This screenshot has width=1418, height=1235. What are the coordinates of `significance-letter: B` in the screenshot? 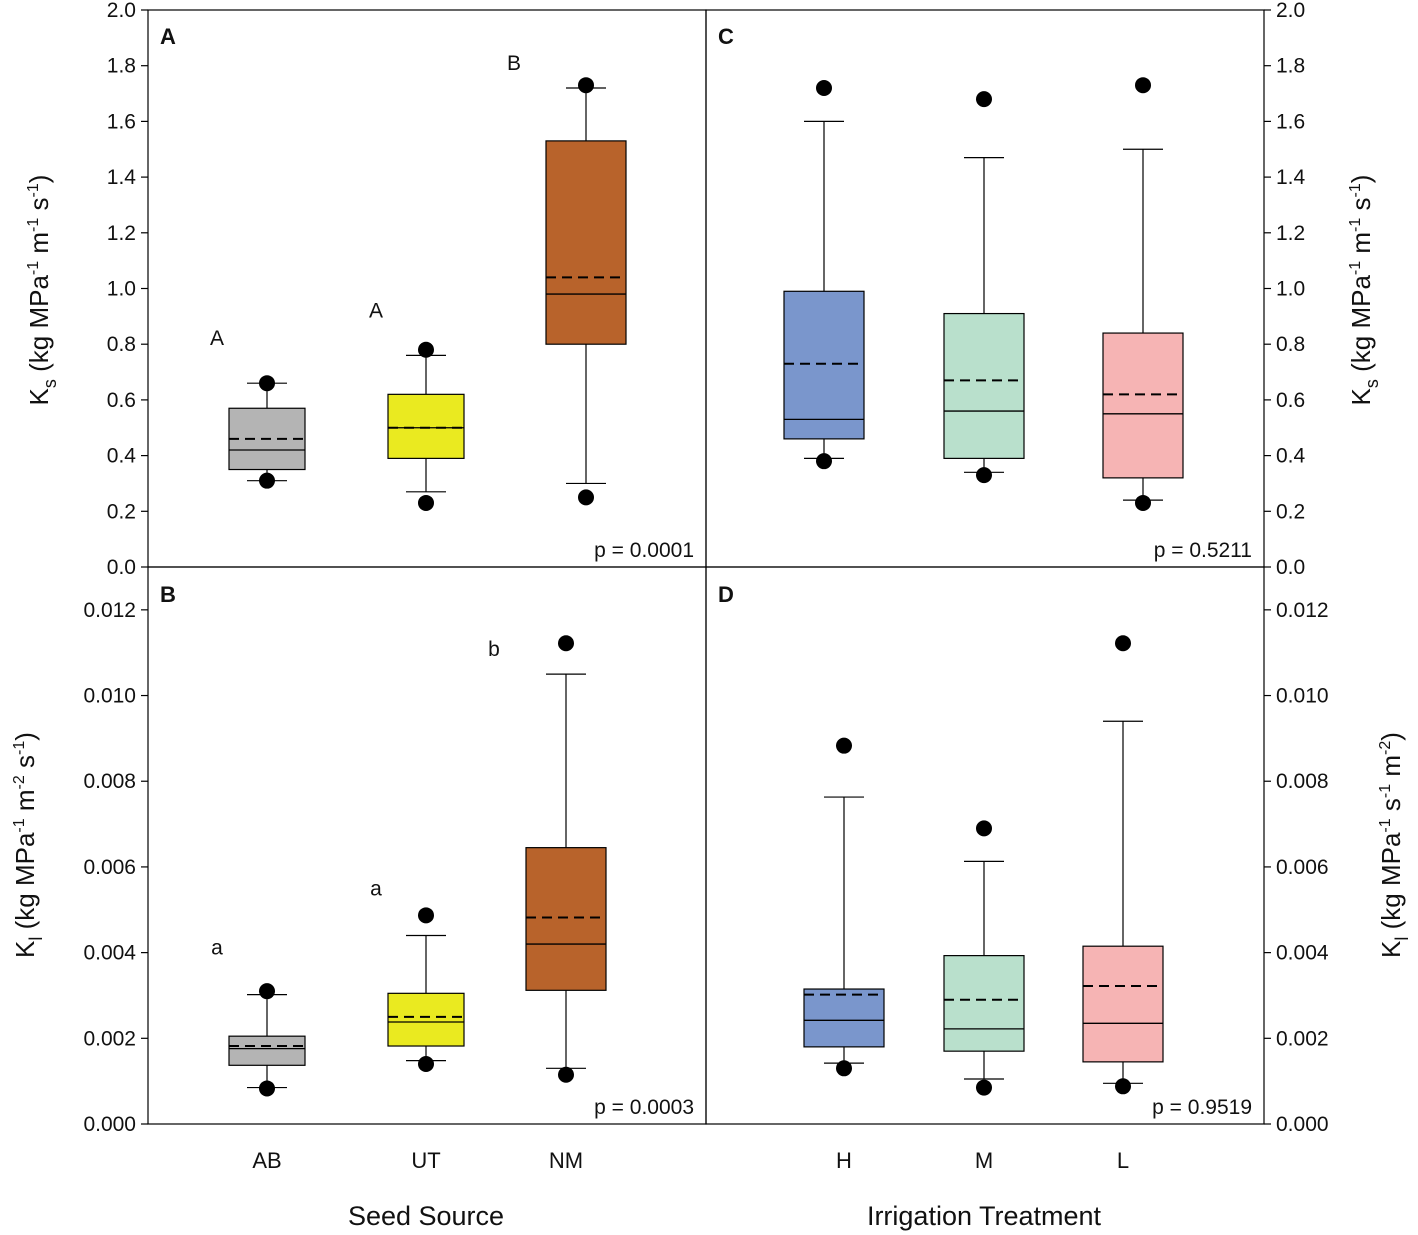 It's located at (514, 63).